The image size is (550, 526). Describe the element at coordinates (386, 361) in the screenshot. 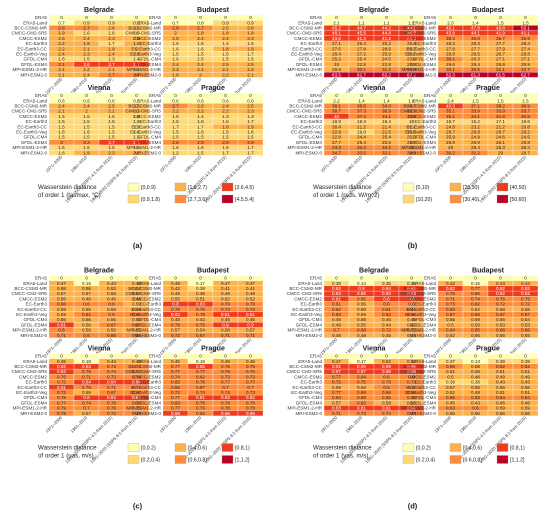

I see `cell-value: 0.52` at that location.